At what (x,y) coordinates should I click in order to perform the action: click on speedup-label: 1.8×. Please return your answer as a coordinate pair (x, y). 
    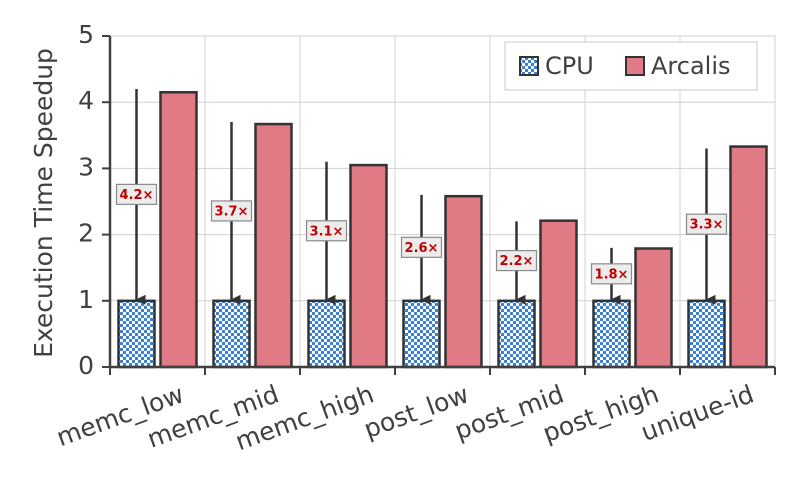
    Looking at the image, I should click on (612, 274).